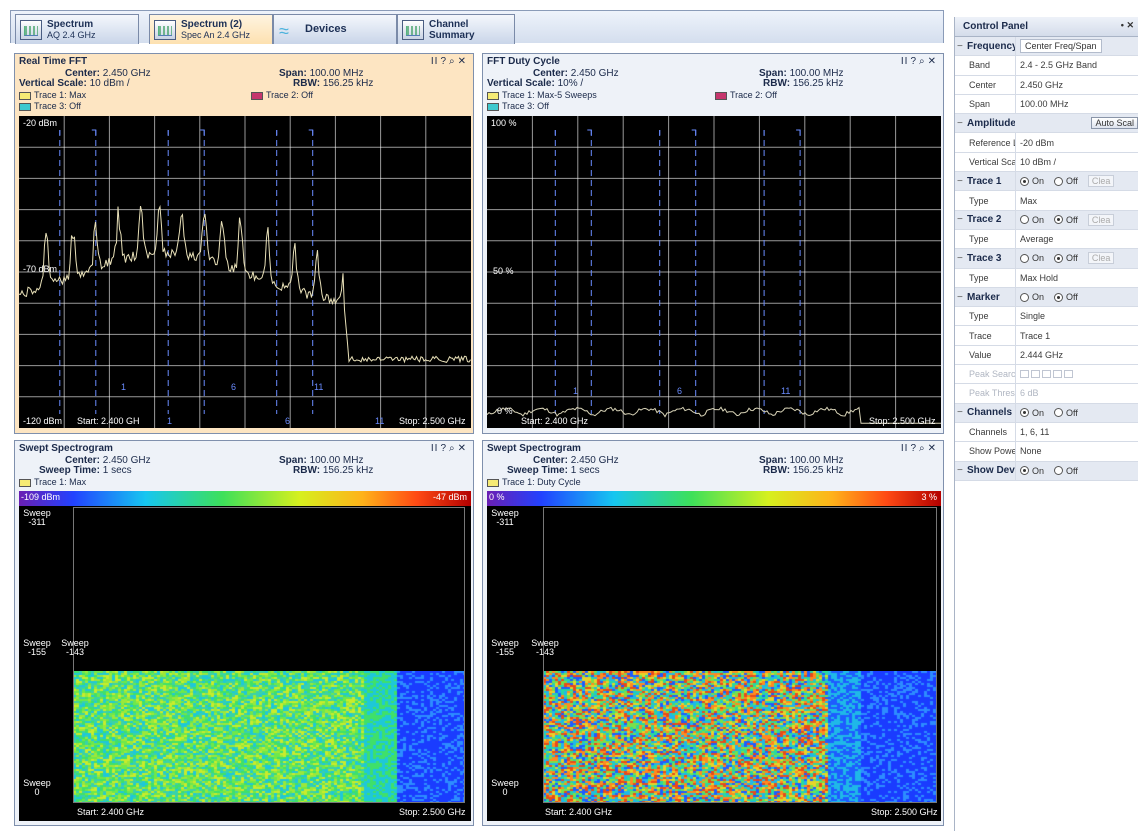  I want to click on trace1-type-field: Max, so click(1076, 200).